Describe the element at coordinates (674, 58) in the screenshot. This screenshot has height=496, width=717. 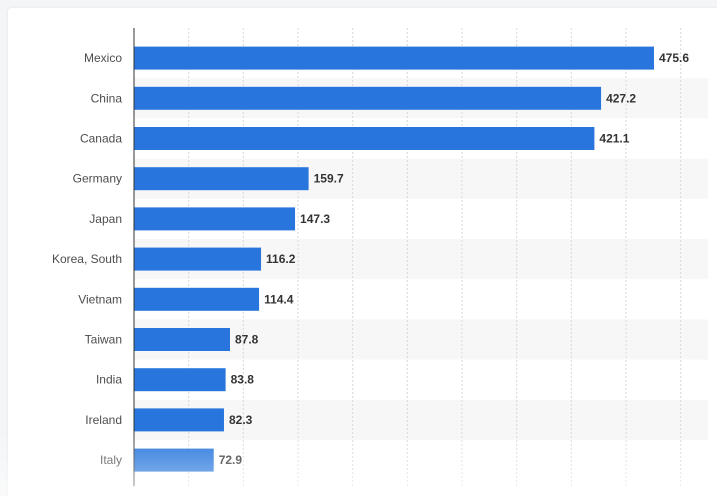
I see `value-label-mexico: 475.6` at that location.